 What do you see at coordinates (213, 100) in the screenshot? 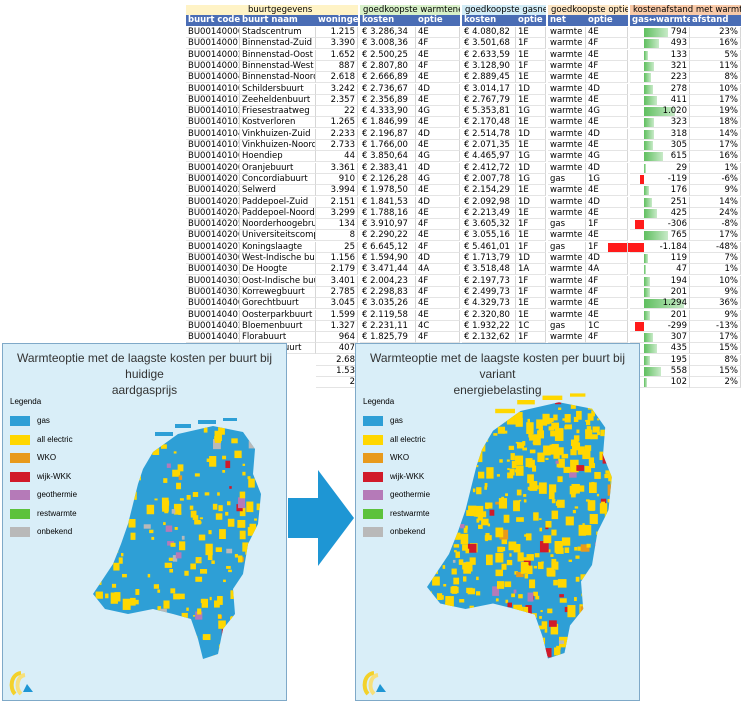
I see `cell-buurt-code: BU00140101` at bounding box center [213, 100].